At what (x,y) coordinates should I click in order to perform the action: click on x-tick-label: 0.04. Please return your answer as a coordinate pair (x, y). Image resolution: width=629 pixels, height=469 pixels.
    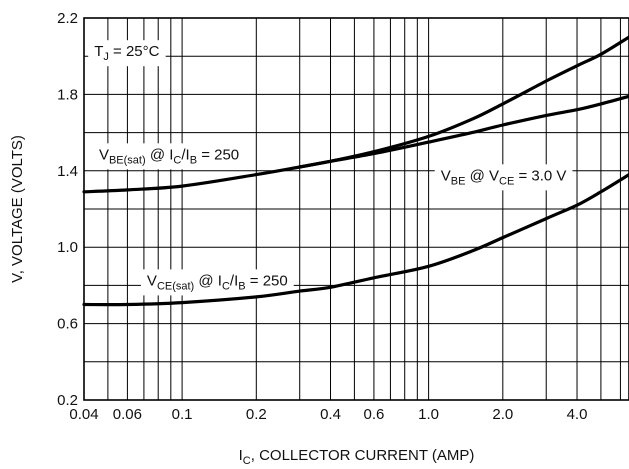
    Looking at the image, I should click on (83, 414).